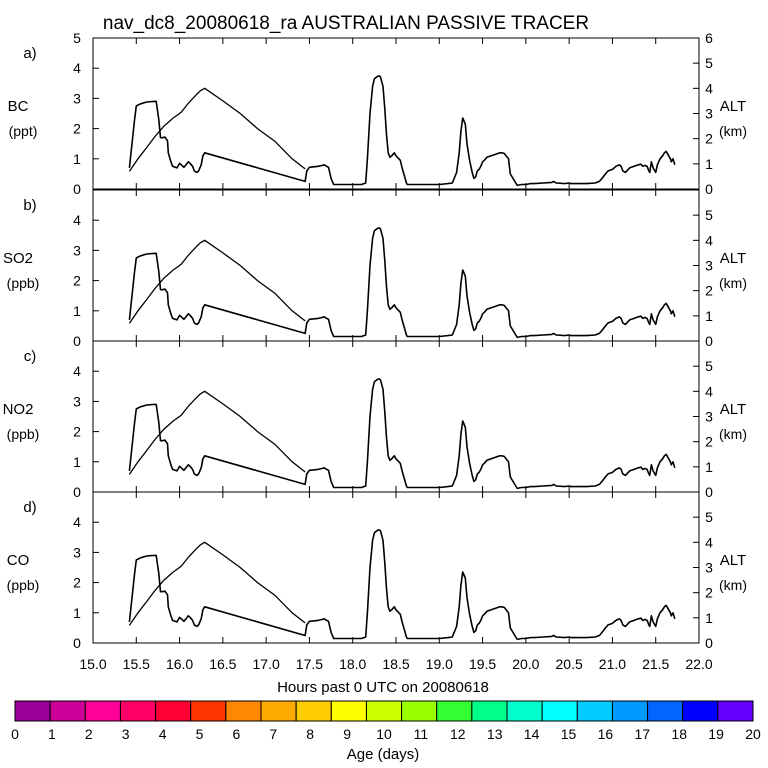 The height and width of the screenshot is (768, 768). Describe the element at coordinates (237, 734) in the screenshot. I see `colorbar-tick-label: 6` at that location.